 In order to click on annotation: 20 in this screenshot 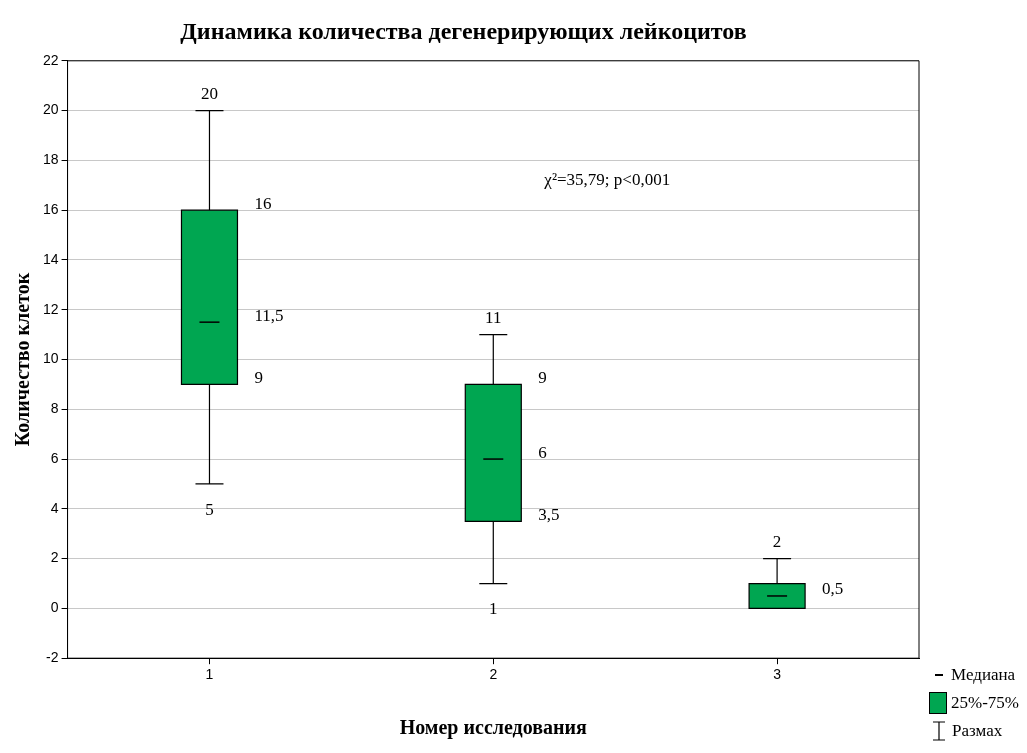, I will do `click(209, 93)`.